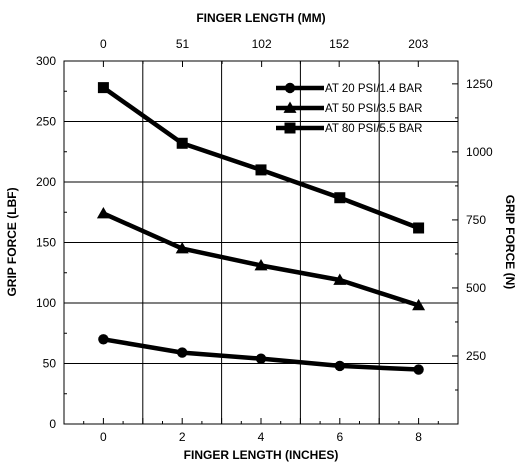 The width and height of the screenshot is (517, 464). Describe the element at coordinates (418, 44) in the screenshot. I see `x2-tick-label: 203` at that location.